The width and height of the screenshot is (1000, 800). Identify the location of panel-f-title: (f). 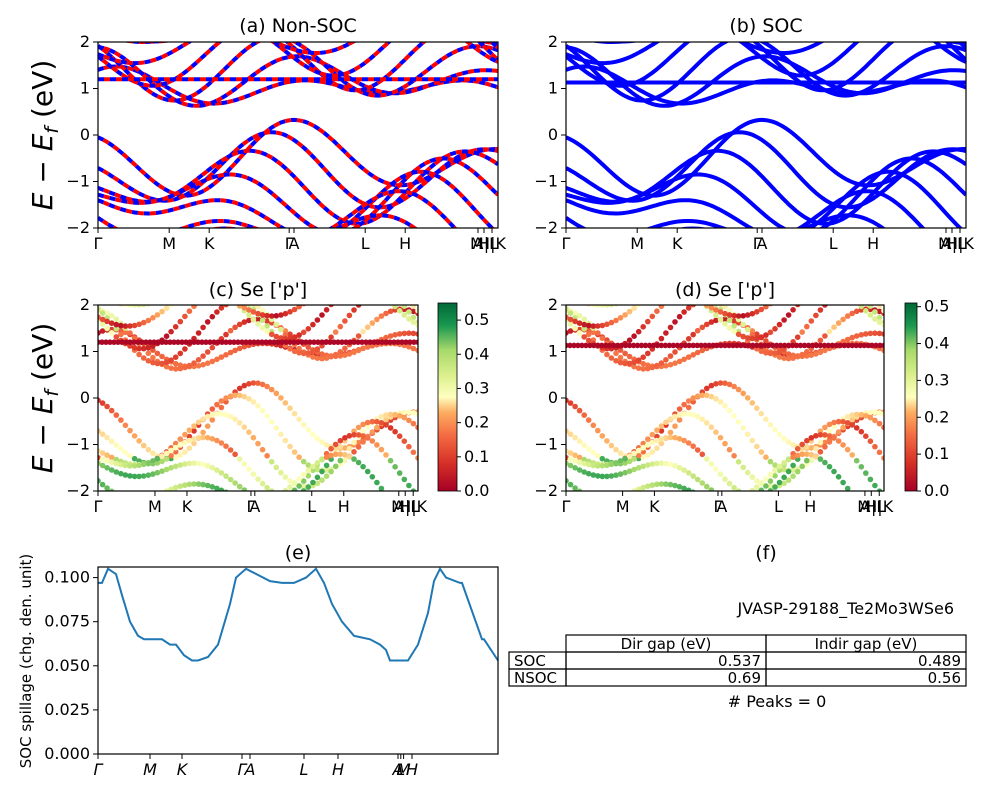
(766, 553).